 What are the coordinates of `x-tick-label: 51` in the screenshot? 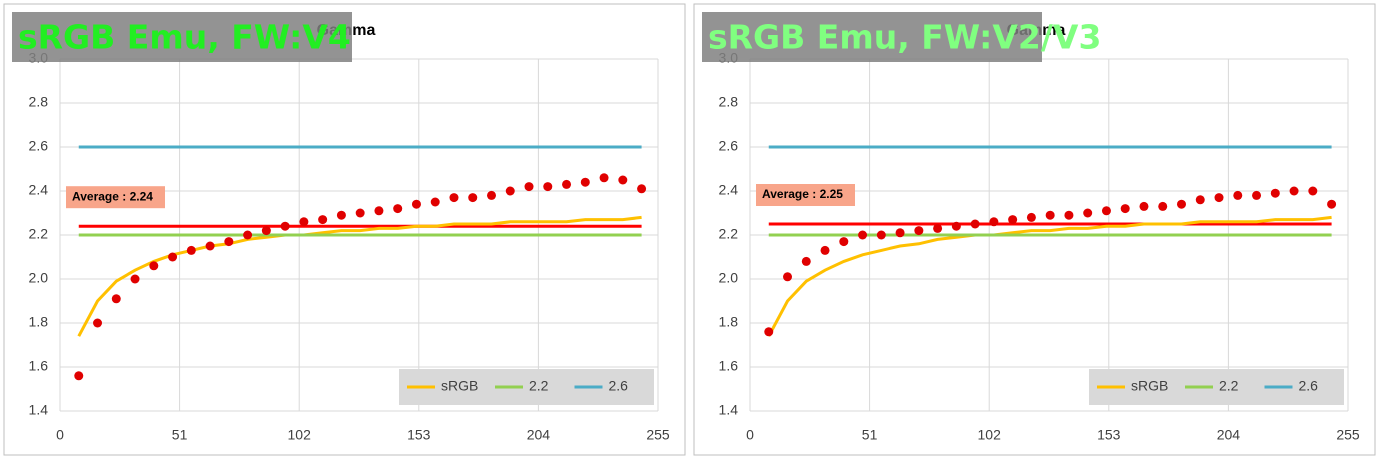 It's located at (870, 435).